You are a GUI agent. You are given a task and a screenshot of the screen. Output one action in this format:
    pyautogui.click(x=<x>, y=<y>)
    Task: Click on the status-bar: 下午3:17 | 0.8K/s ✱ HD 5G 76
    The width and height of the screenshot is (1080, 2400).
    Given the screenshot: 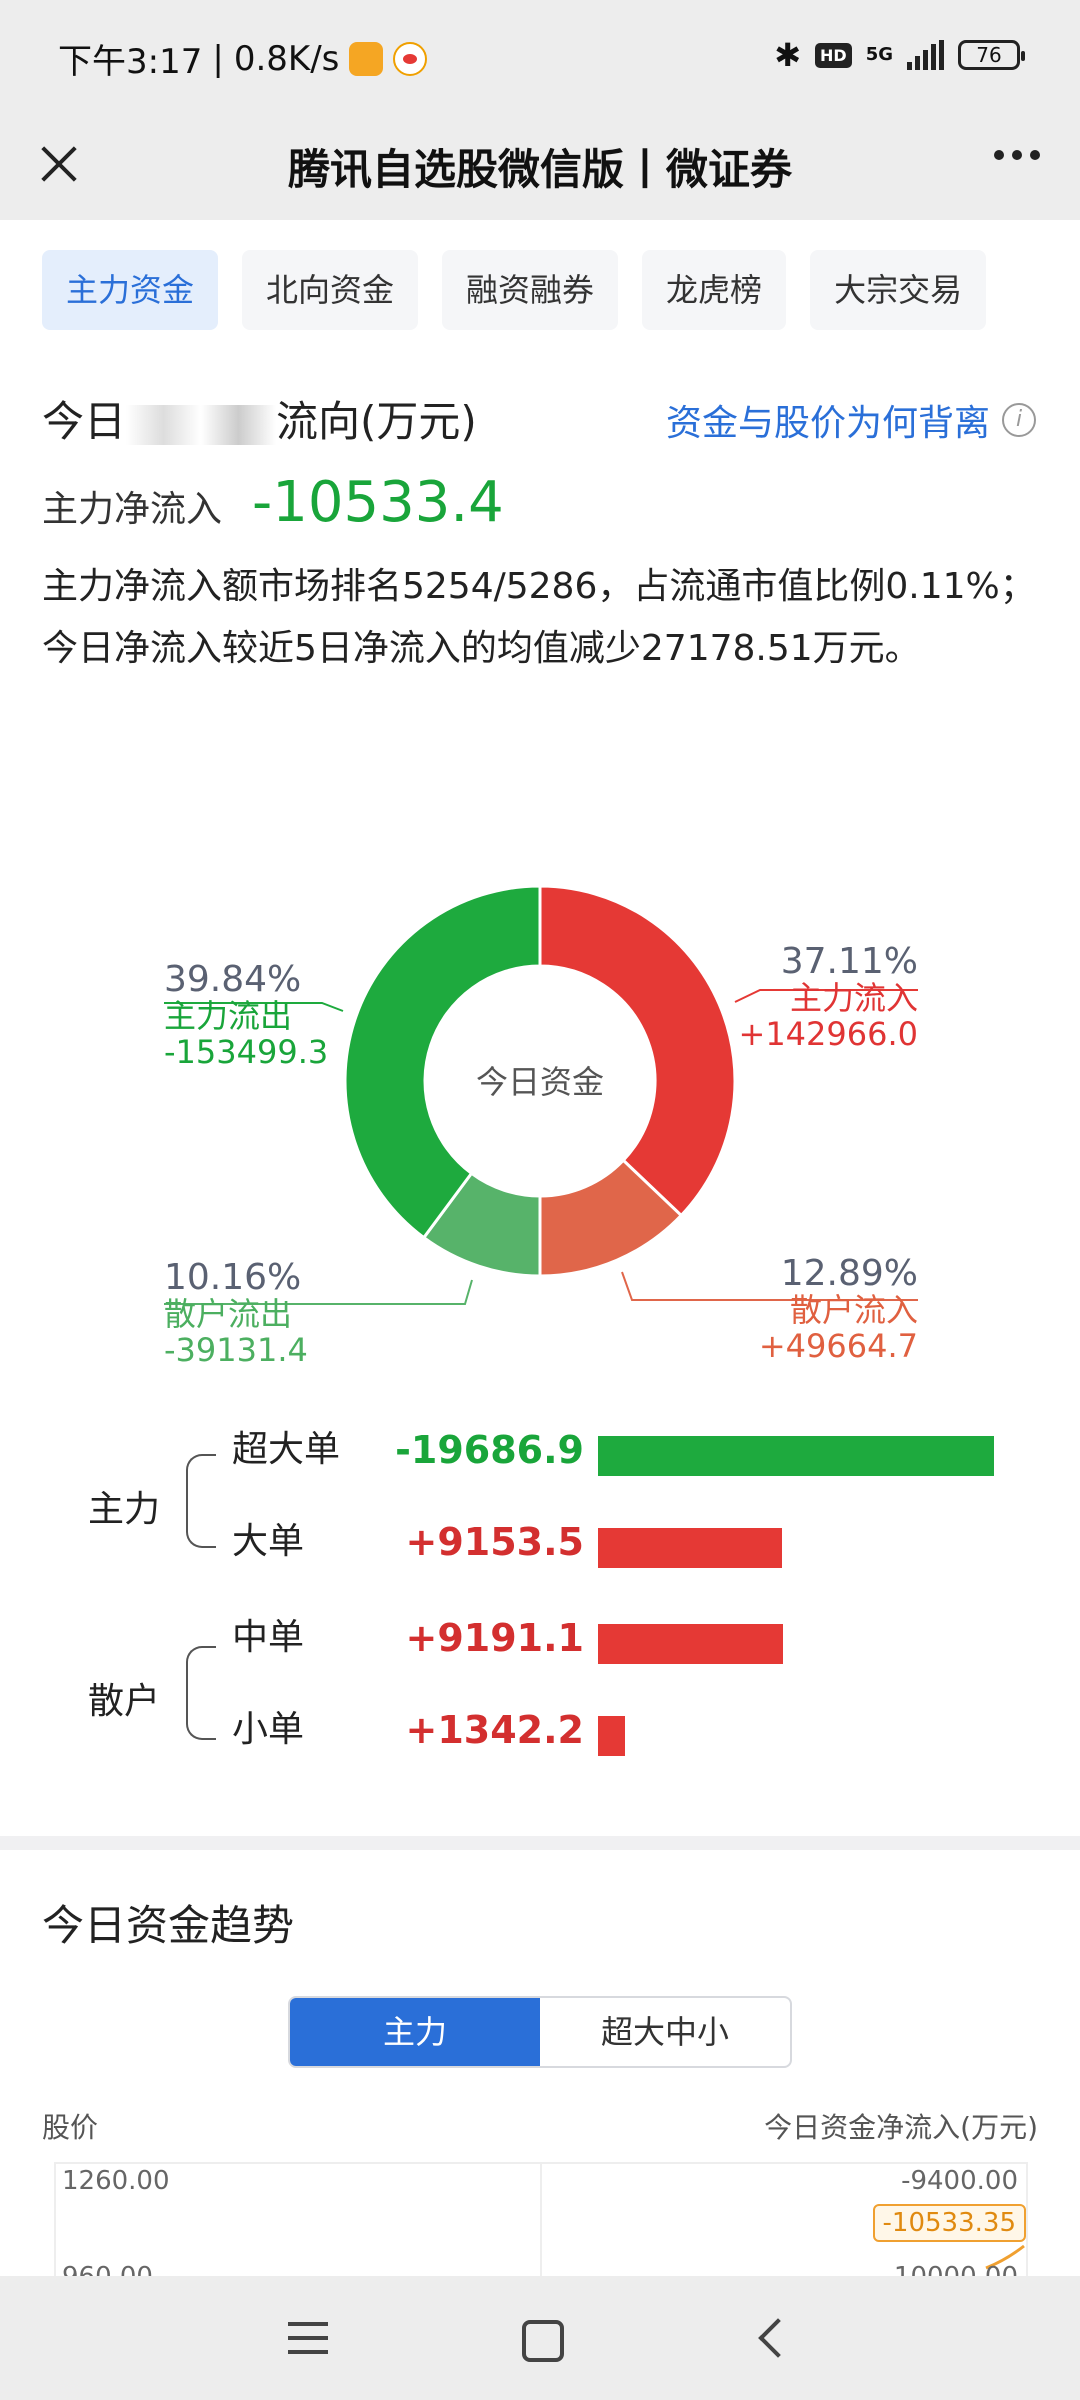 What is the action you would take?
    pyautogui.click(x=540, y=55)
    